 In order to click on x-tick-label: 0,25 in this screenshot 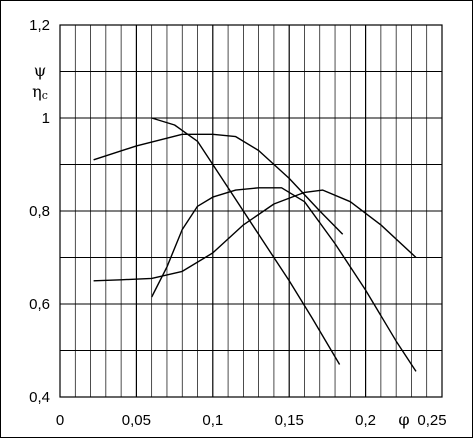, I will do `click(431, 420)`.